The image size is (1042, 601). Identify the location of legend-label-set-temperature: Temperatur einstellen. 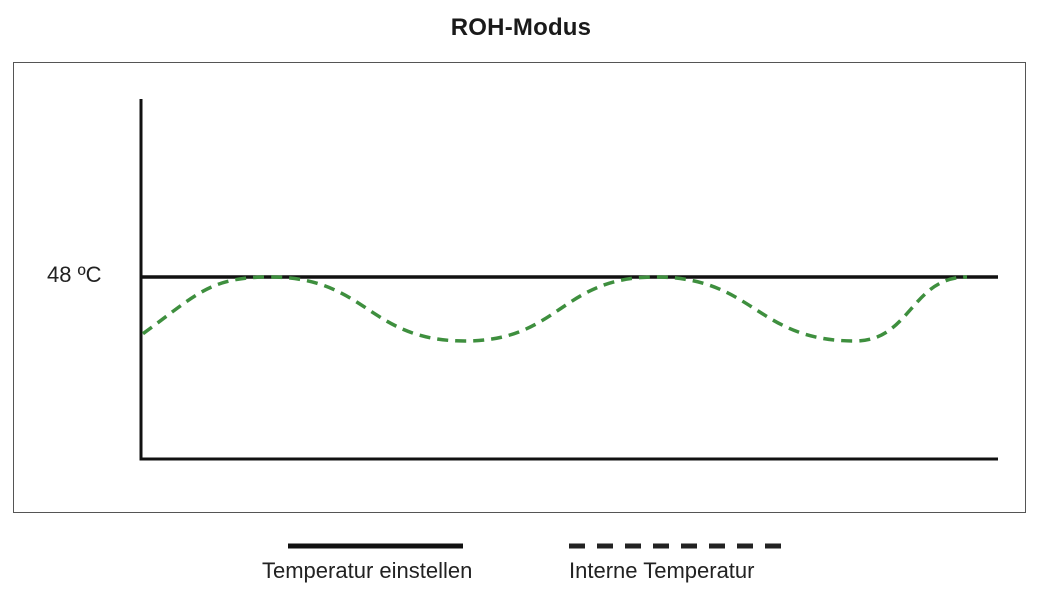
(367, 570).